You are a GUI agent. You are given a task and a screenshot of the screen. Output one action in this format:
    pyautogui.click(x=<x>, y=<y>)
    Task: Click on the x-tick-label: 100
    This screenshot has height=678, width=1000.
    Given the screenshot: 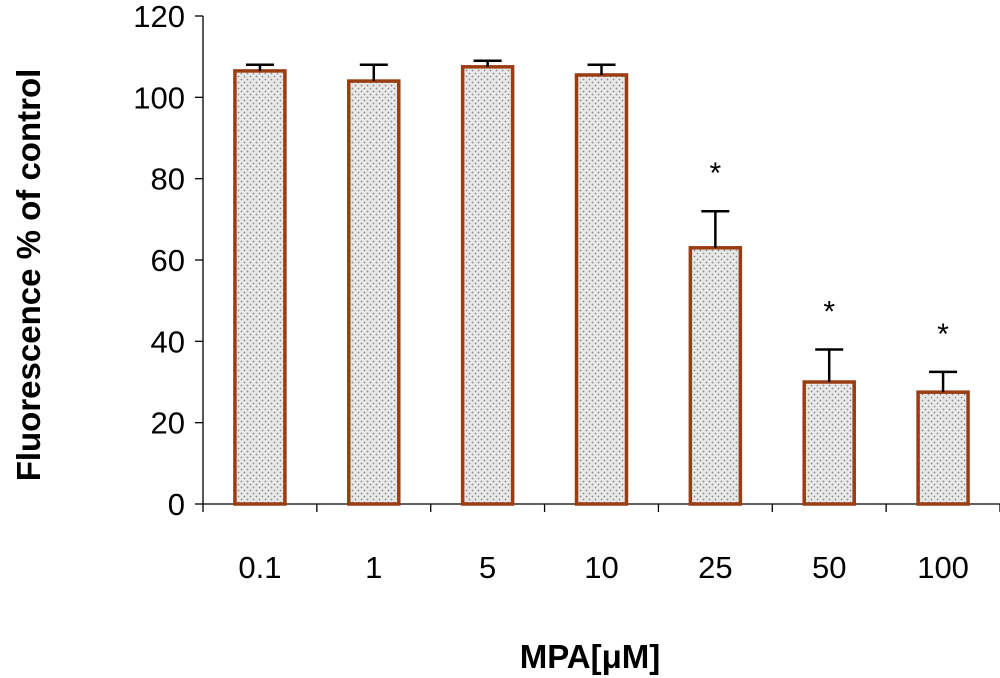 What is the action you would take?
    pyautogui.click(x=943, y=567)
    